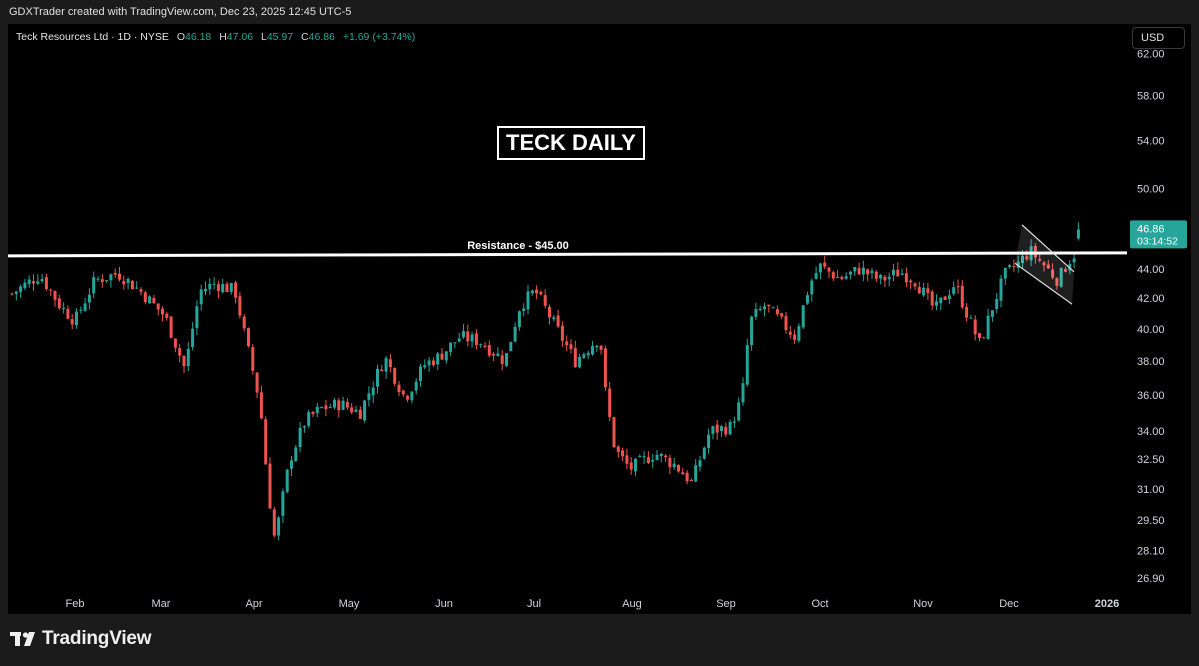 Image resolution: width=1199 pixels, height=666 pixels. What do you see at coordinates (1151, 490) in the screenshot?
I see `y-axis-tick-label: 31.00` at bounding box center [1151, 490].